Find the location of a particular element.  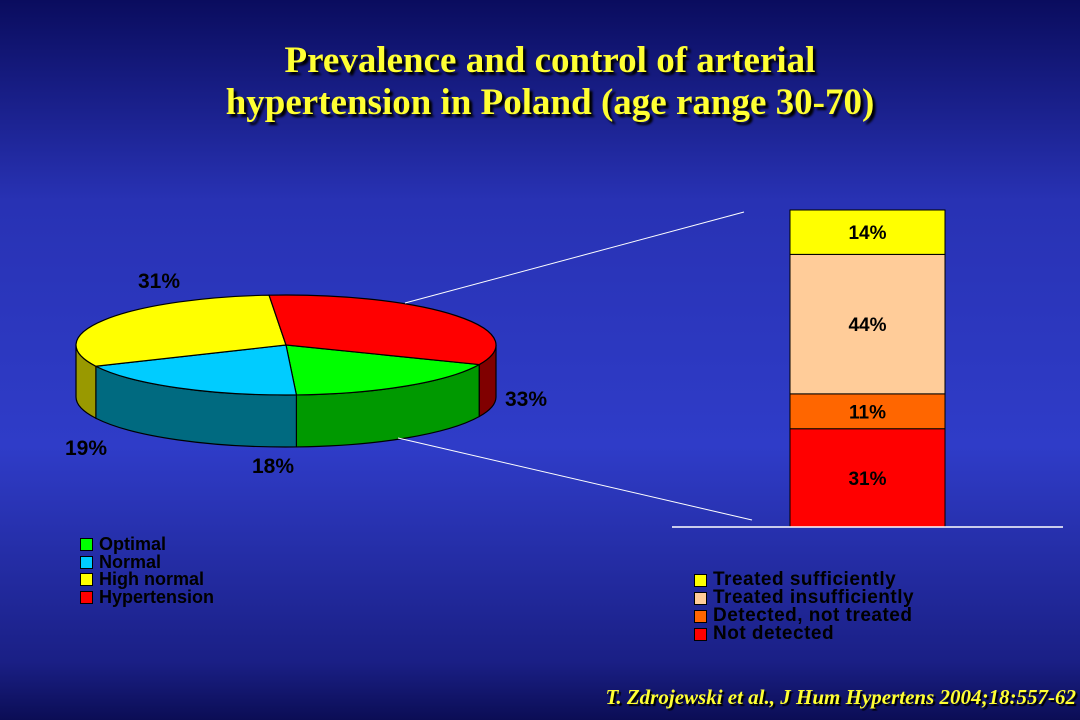

bar-segment-treated-sufficiently is located at coordinates (867, 232).